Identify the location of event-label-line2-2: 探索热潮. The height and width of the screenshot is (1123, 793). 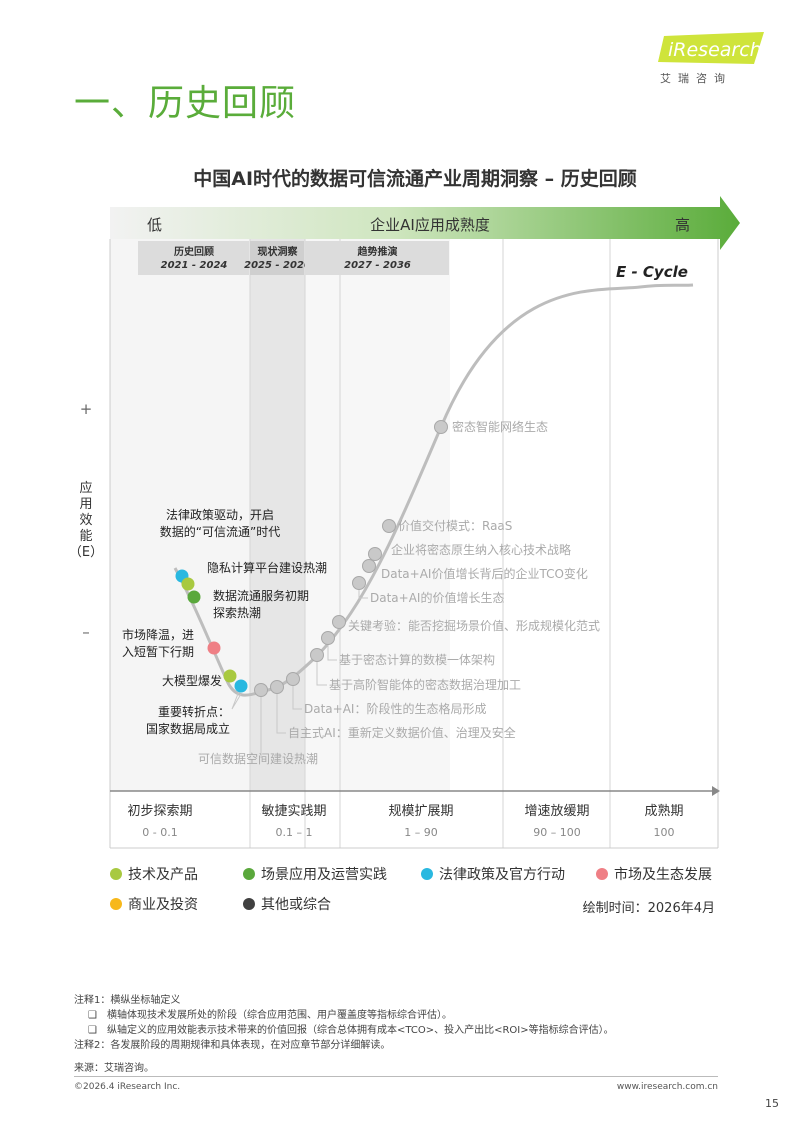
(237, 612).